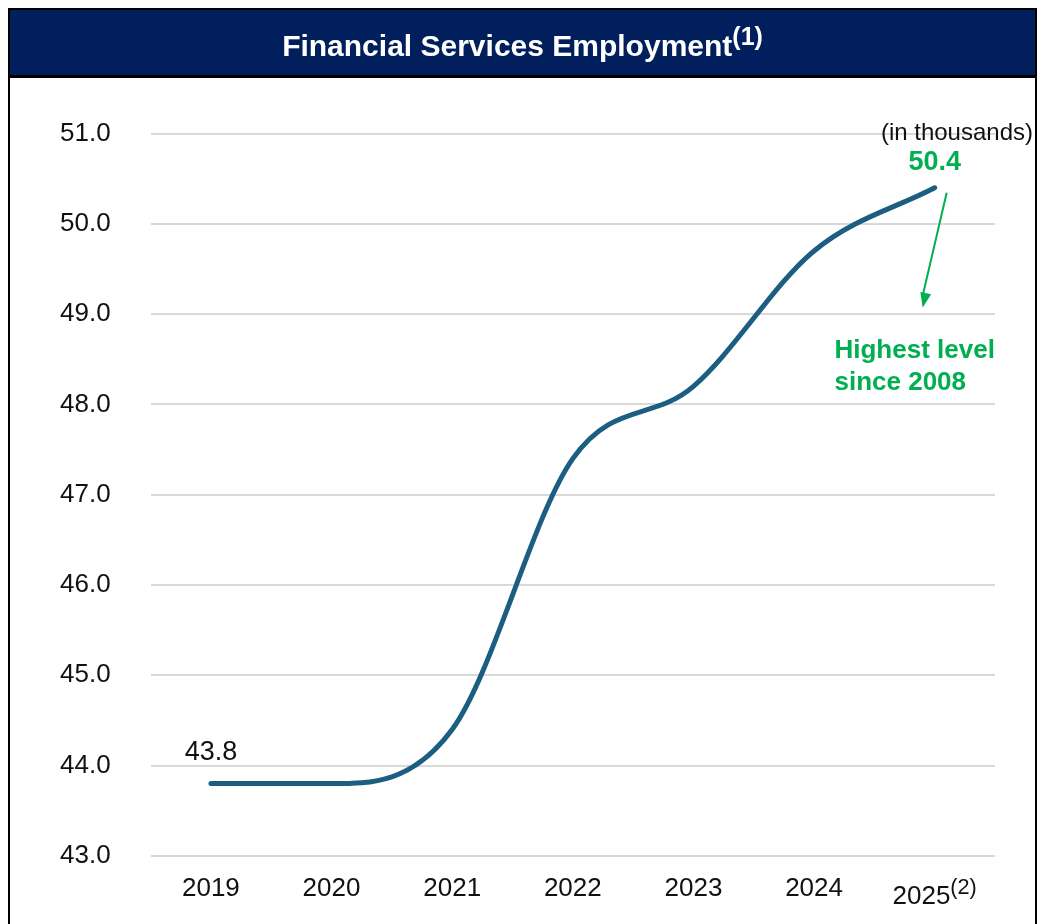  What do you see at coordinates (522, 43) in the screenshot?
I see `chart-title: Financial Services Employment$^{(1)}$` at bounding box center [522, 43].